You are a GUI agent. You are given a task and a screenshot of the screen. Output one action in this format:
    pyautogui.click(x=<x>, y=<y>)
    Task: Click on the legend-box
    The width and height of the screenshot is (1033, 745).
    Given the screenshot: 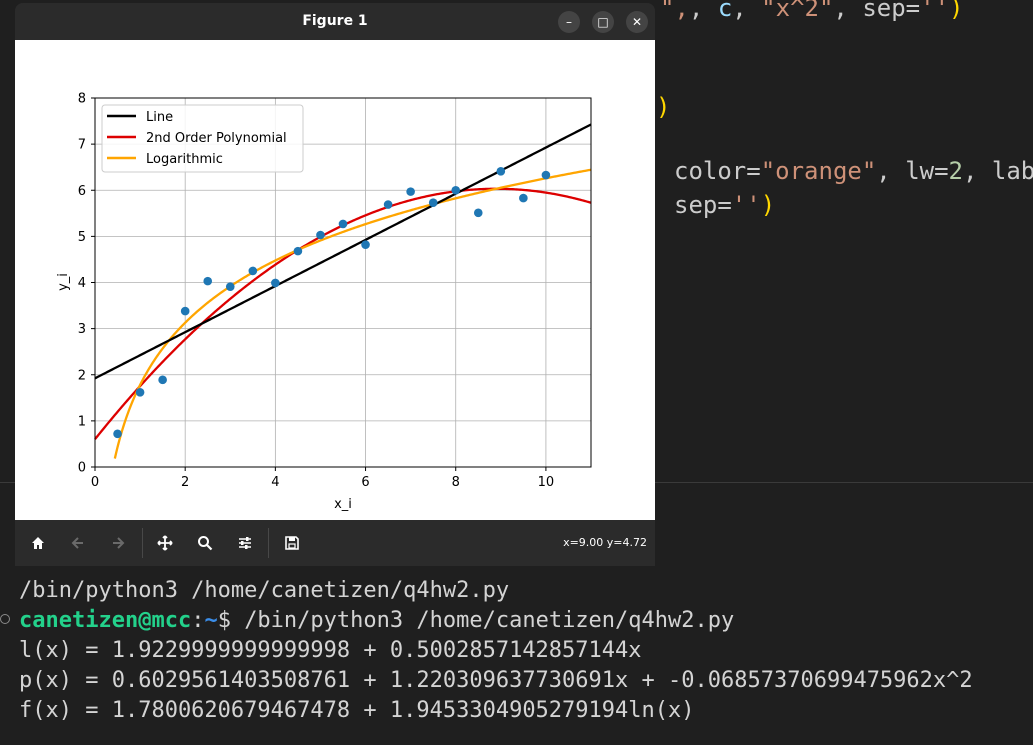 What is the action you would take?
    pyautogui.click(x=202, y=138)
    